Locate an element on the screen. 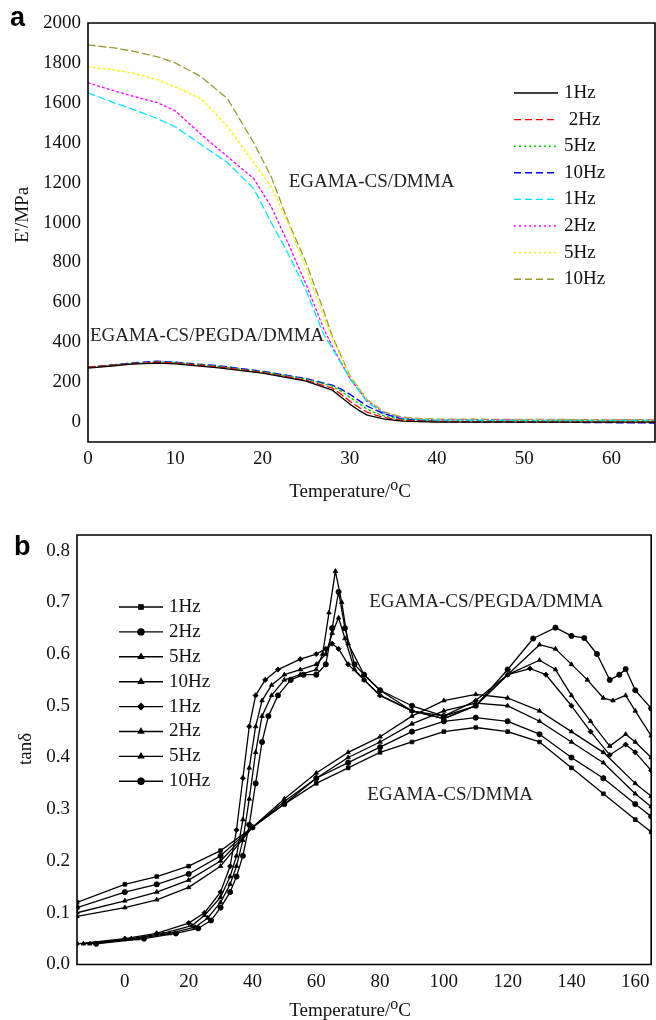  y-tick-label: 200 is located at coordinates (66, 381).